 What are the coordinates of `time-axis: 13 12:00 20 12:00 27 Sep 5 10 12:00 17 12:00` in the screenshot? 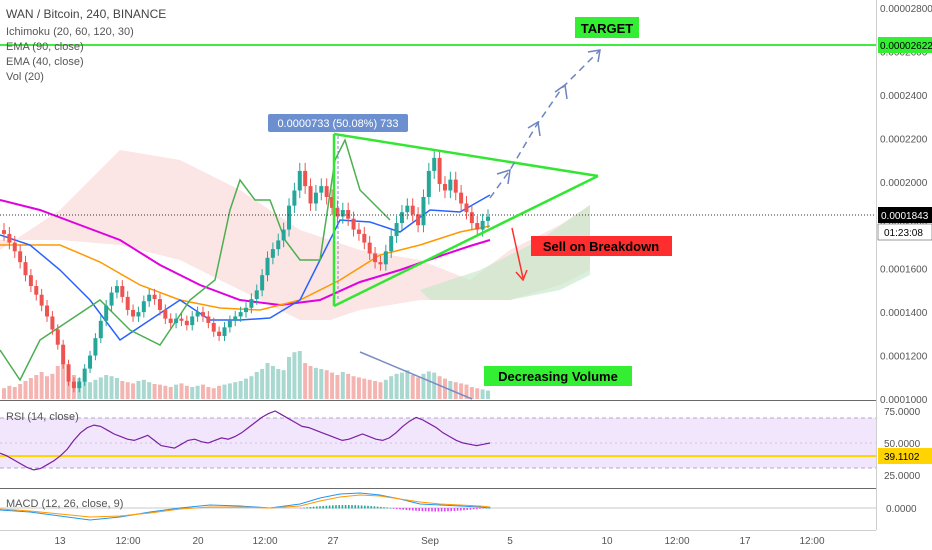 It's located at (439, 541).